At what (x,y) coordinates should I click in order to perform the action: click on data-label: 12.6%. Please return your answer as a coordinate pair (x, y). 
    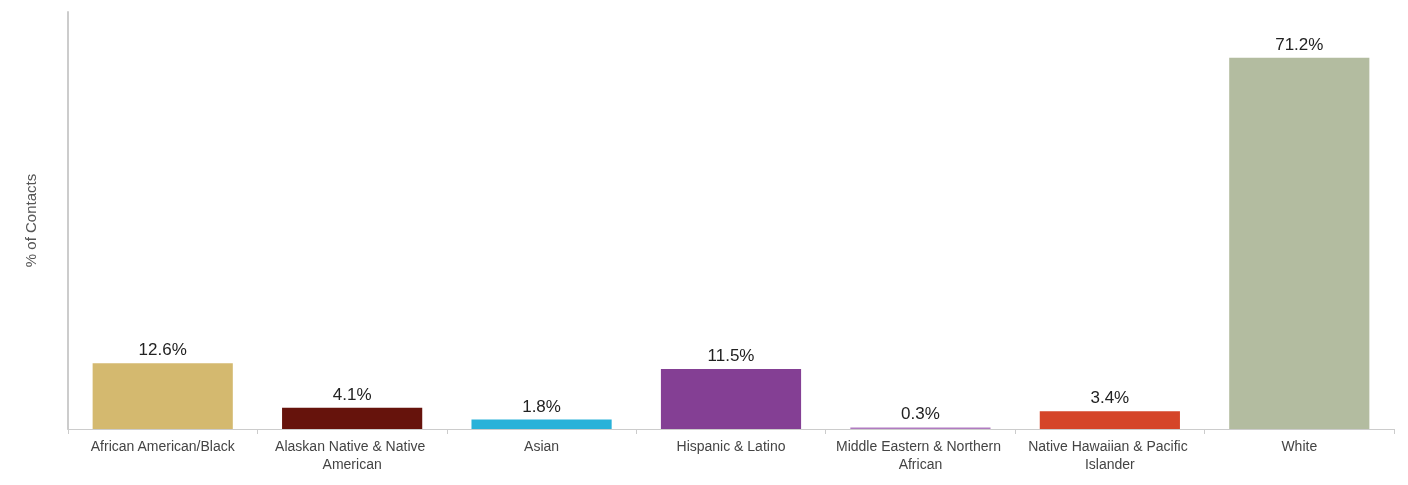
    Looking at the image, I should click on (162, 350).